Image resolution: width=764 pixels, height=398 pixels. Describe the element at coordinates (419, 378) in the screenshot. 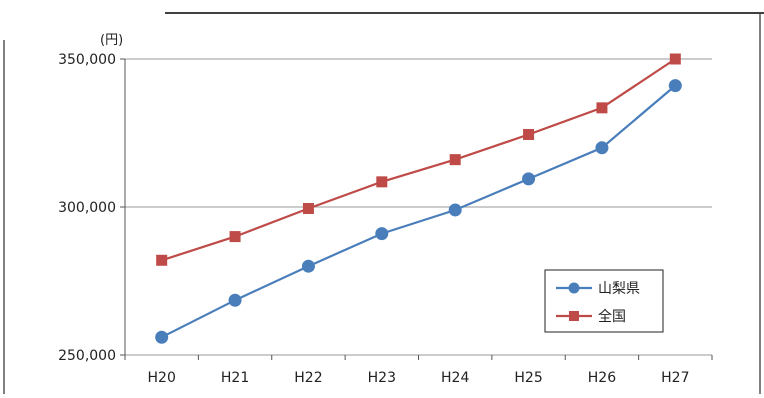

I see `x-tick-labels: H20 H21 H22 H23 H24 H25 H26 H27` at that location.